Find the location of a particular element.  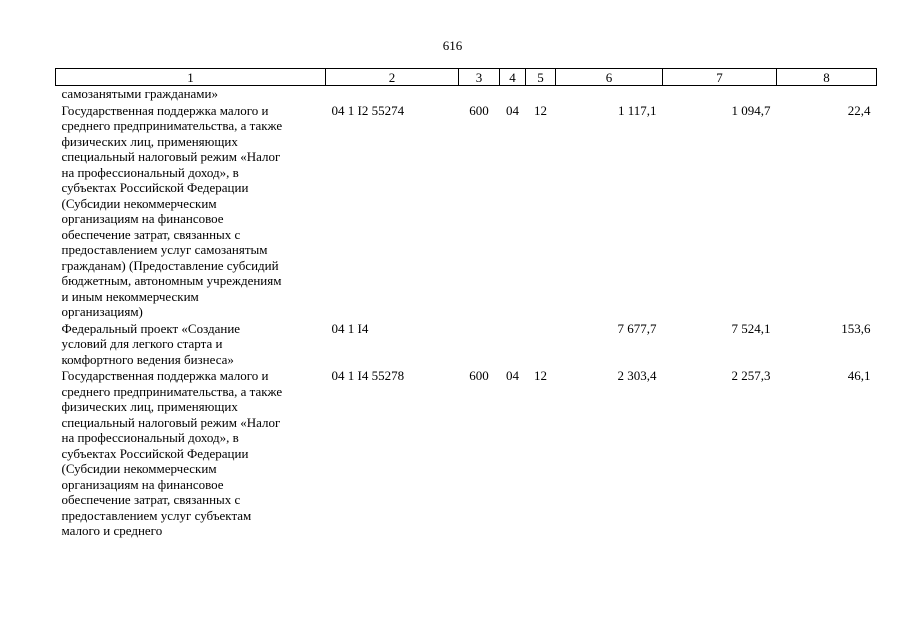

column-header: 8 is located at coordinates (826, 77).